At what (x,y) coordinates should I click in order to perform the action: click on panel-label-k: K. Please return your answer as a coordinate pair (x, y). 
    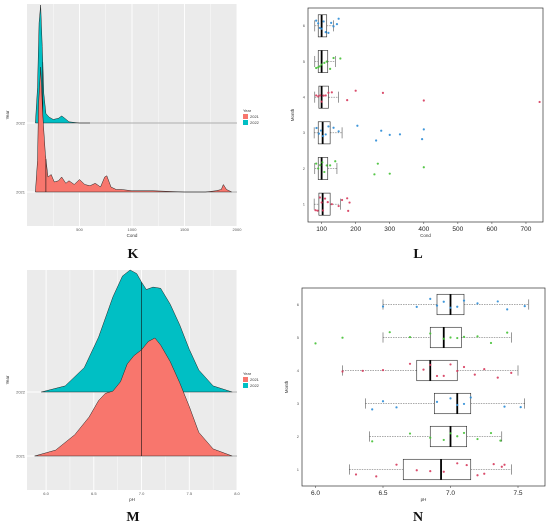
    Looking at the image, I should click on (133, 254).